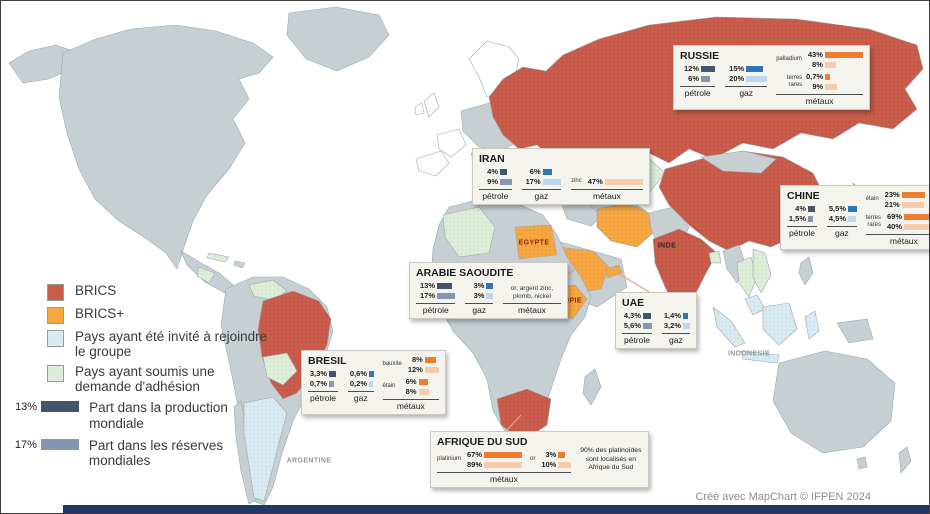 The width and height of the screenshot is (930, 514). I want to click on resource-column-métaux: zinc 47% métaux, so click(607, 189).